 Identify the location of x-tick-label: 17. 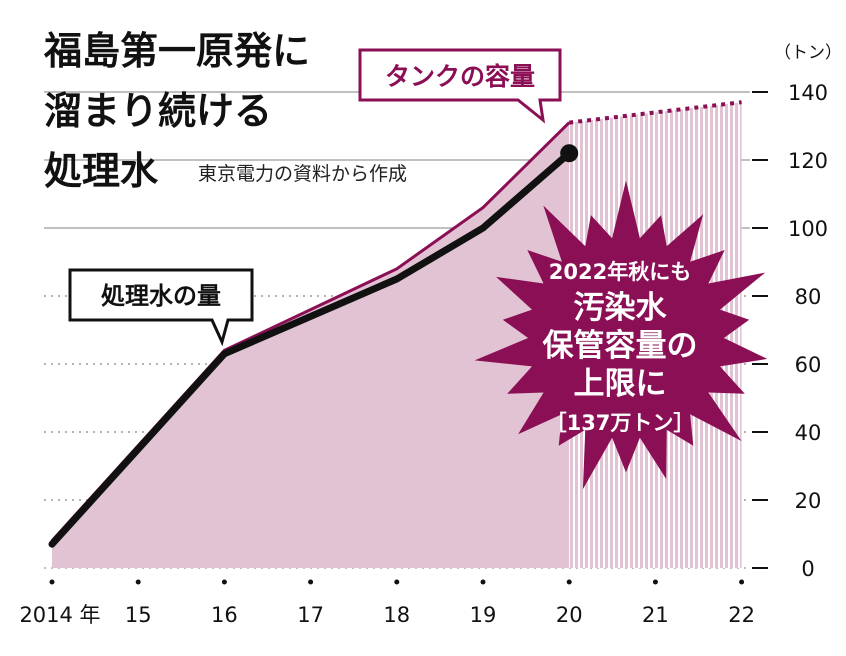
(310, 615).